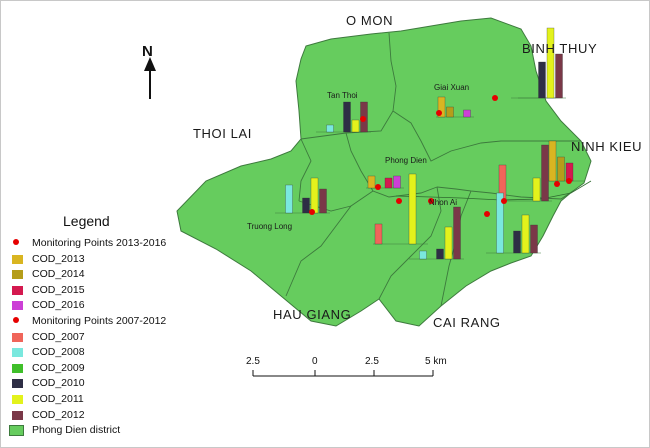 The height and width of the screenshot is (448, 650). I want to click on place-label-cai-rang: CAI RANG, so click(467, 322).